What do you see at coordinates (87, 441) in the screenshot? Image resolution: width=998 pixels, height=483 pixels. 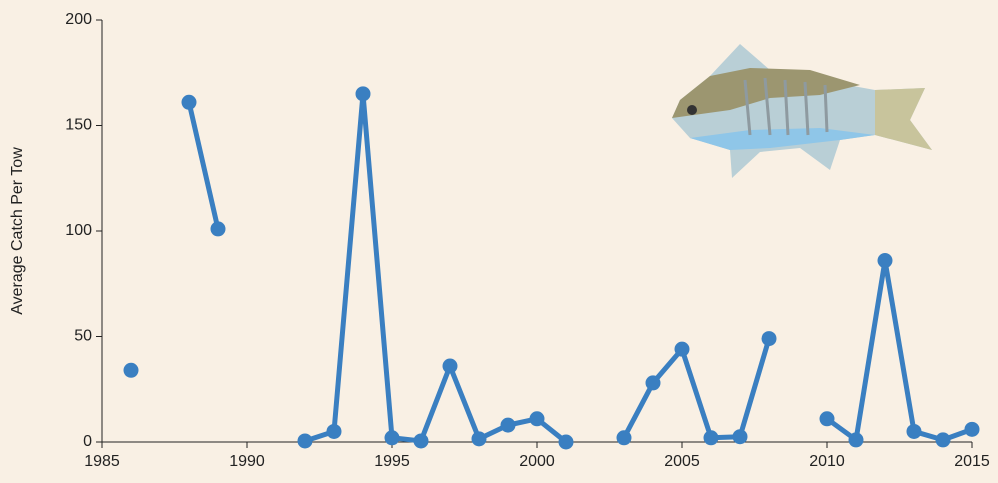 I see `y-tick-label: 0` at bounding box center [87, 441].